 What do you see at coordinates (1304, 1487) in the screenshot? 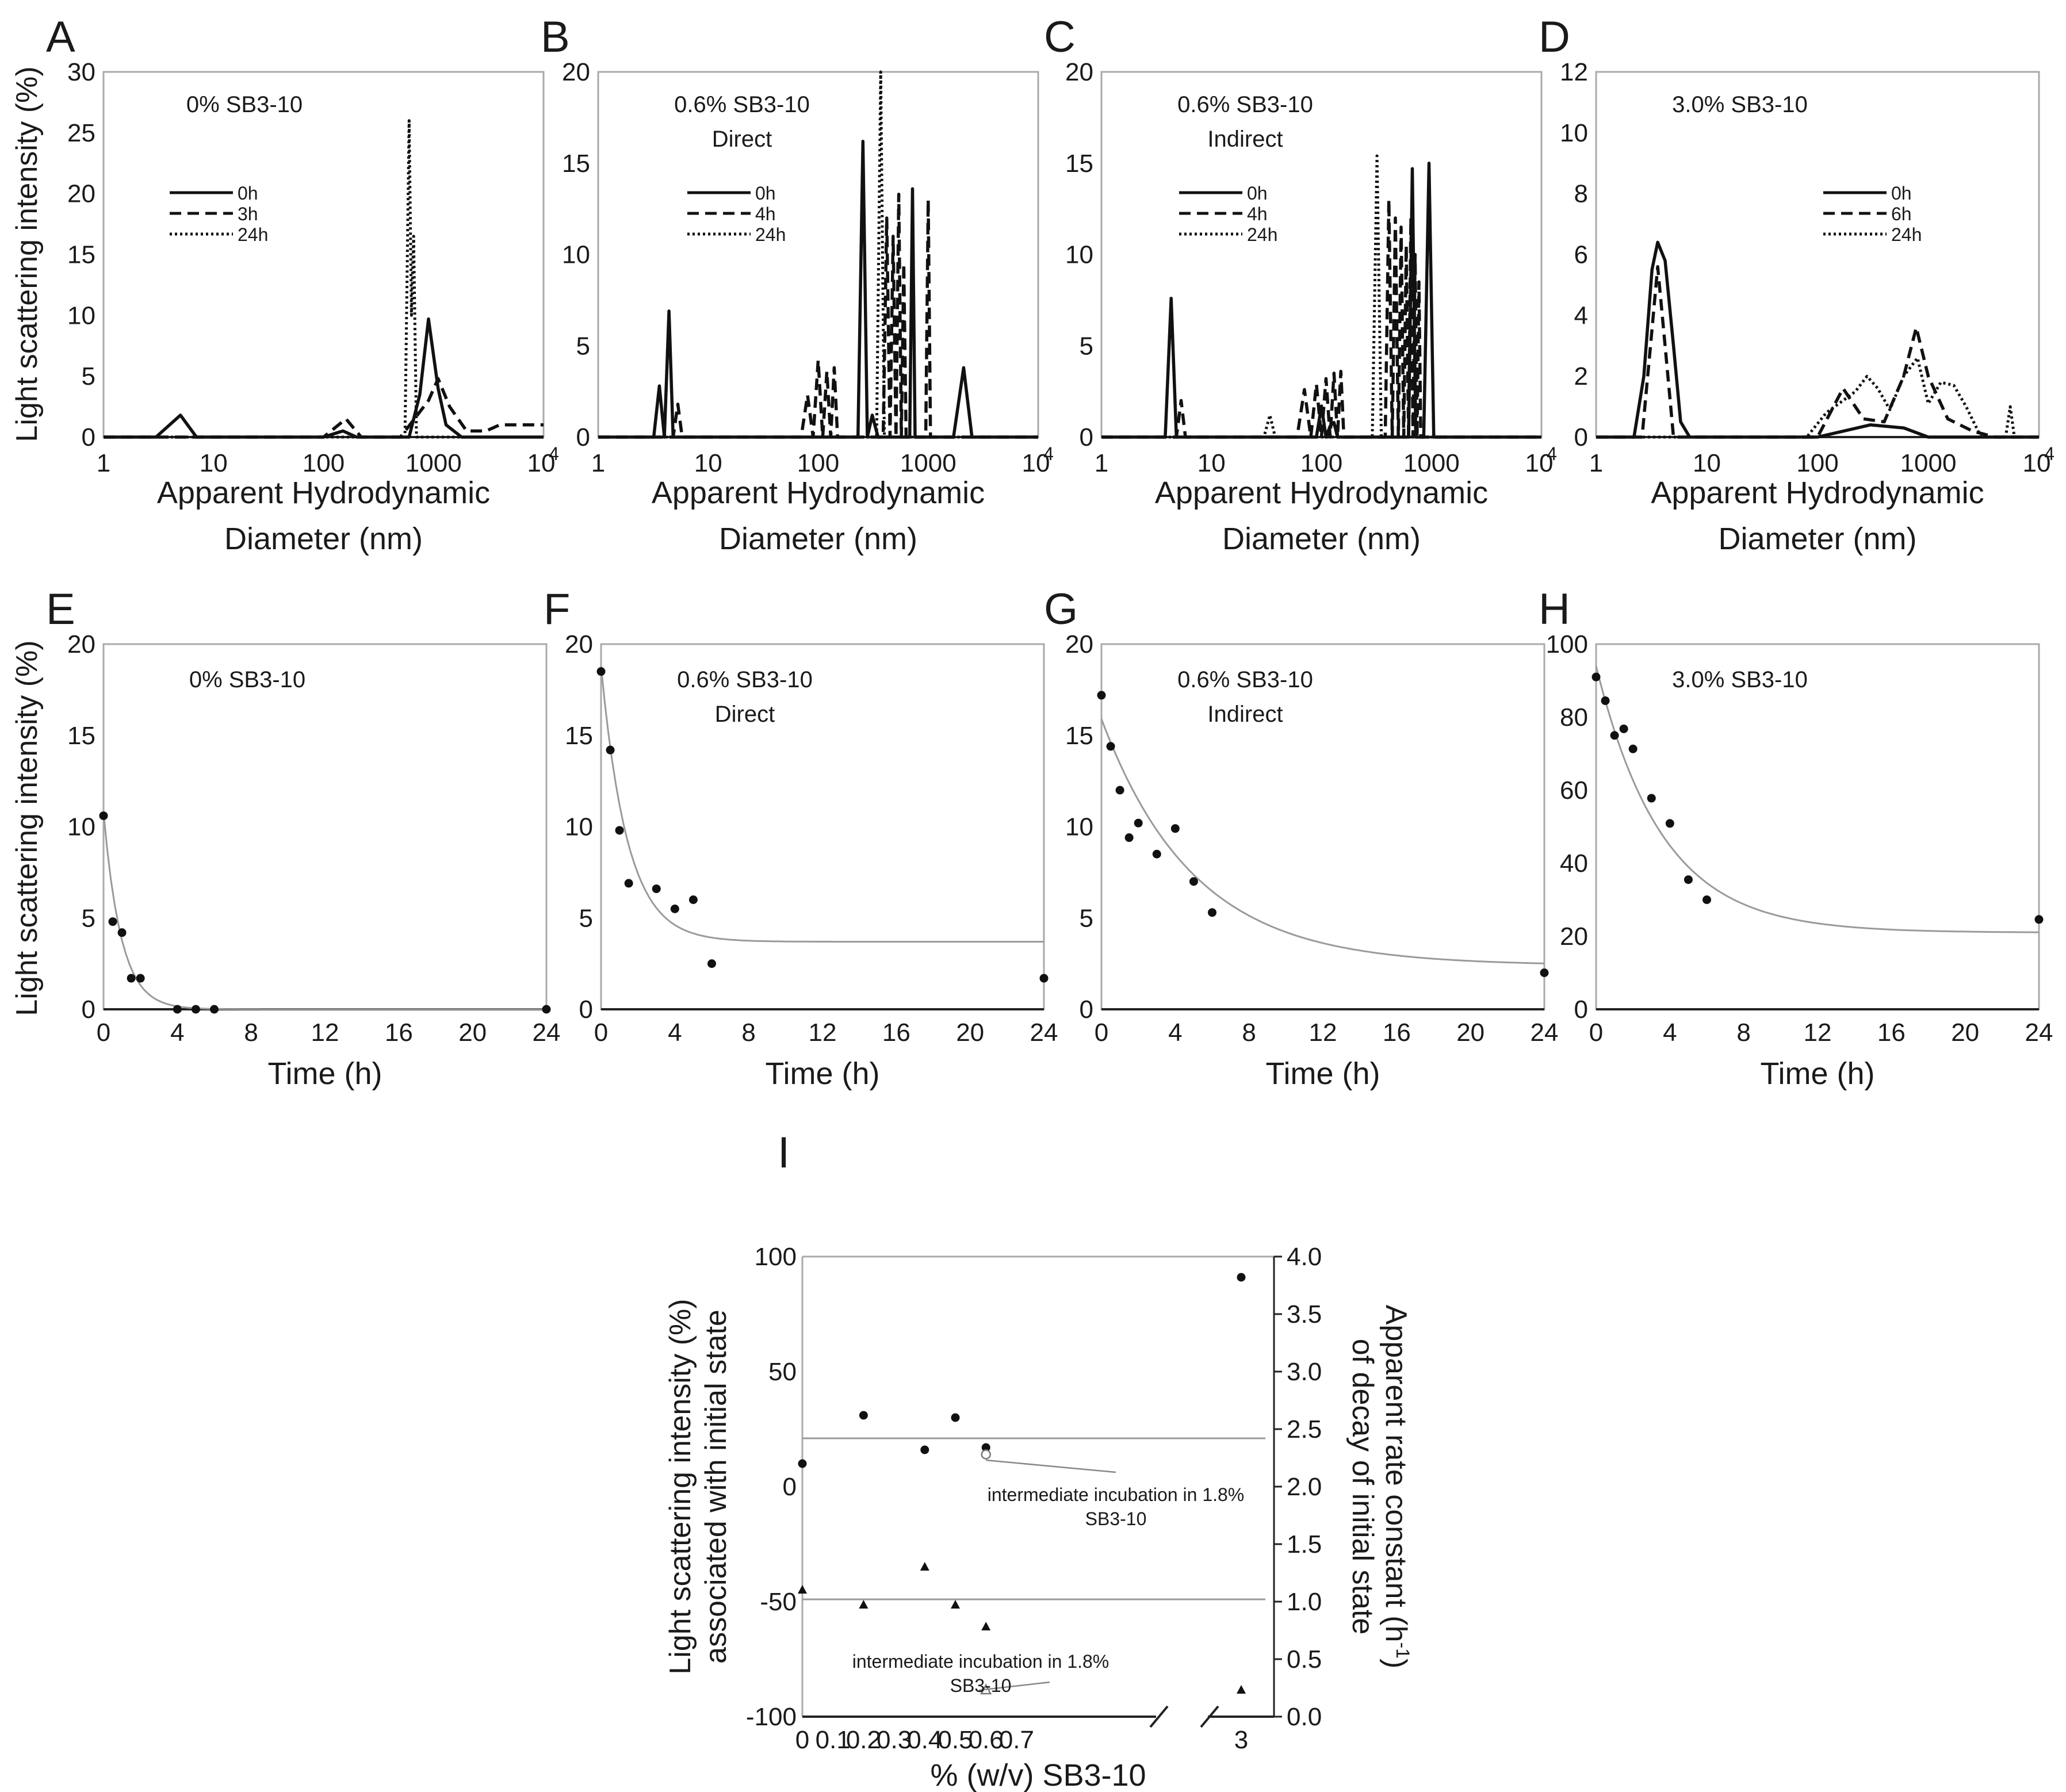
I see `right-tick-label: 2.0` at bounding box center [1304, 1487].